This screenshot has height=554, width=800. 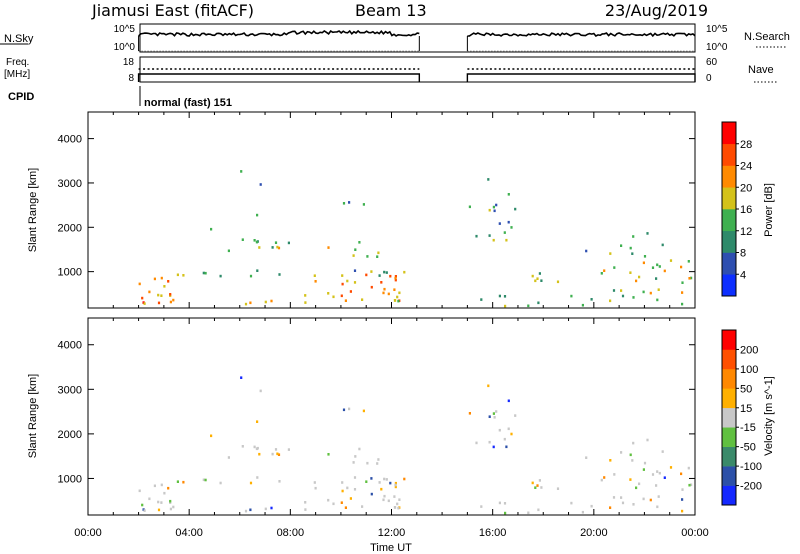 I want to click on power-colorbar-label: Power [dB], so click(x=769, y=210).